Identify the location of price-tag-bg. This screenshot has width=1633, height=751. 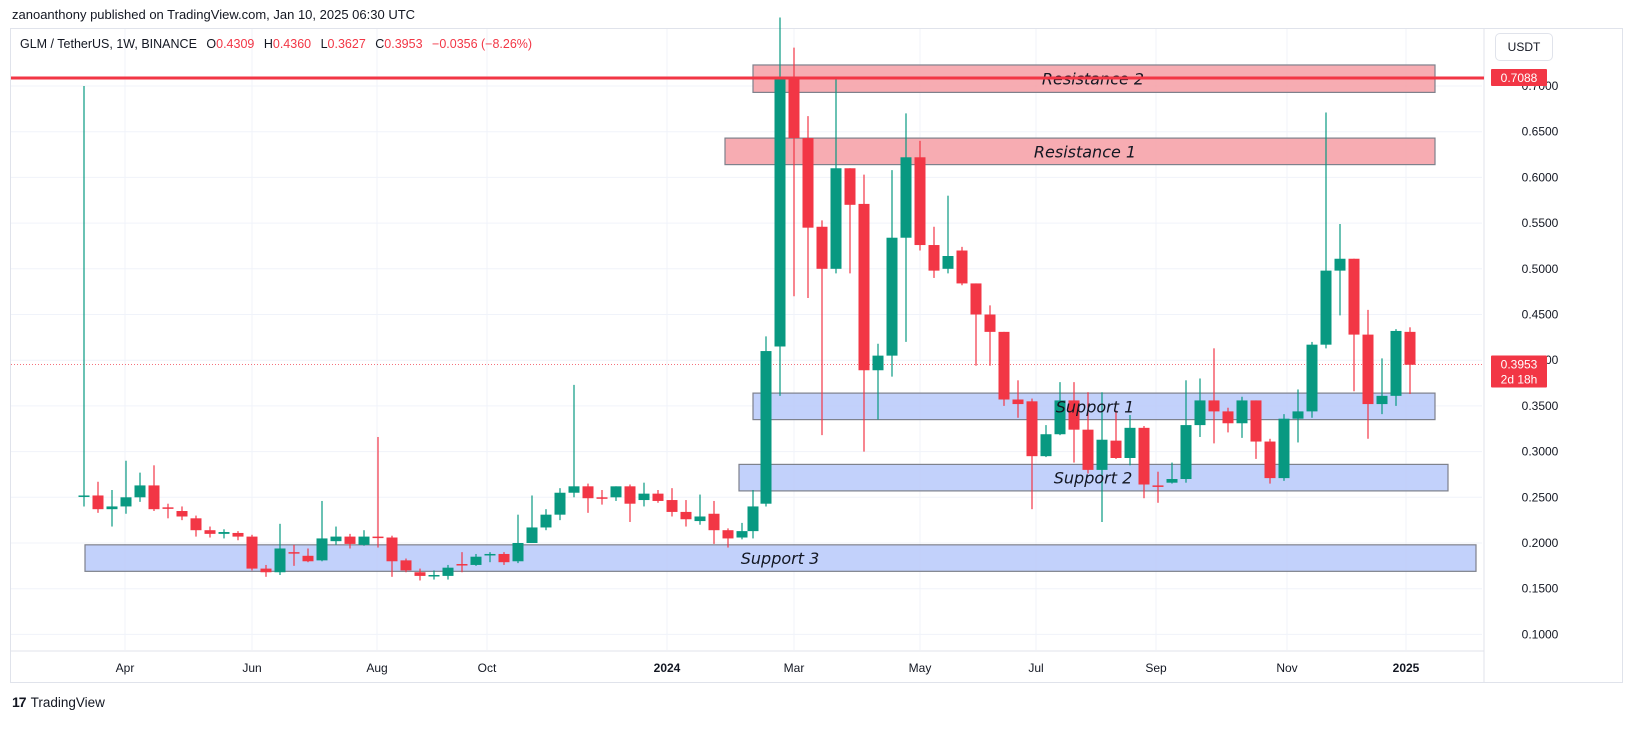
(1519, 371).